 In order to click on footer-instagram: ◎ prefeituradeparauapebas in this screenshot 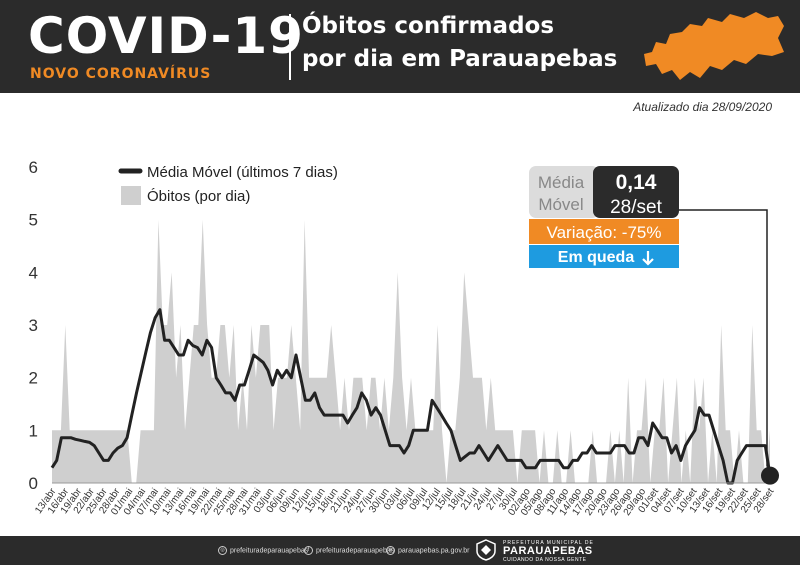, I will do `click(263, 550)`.